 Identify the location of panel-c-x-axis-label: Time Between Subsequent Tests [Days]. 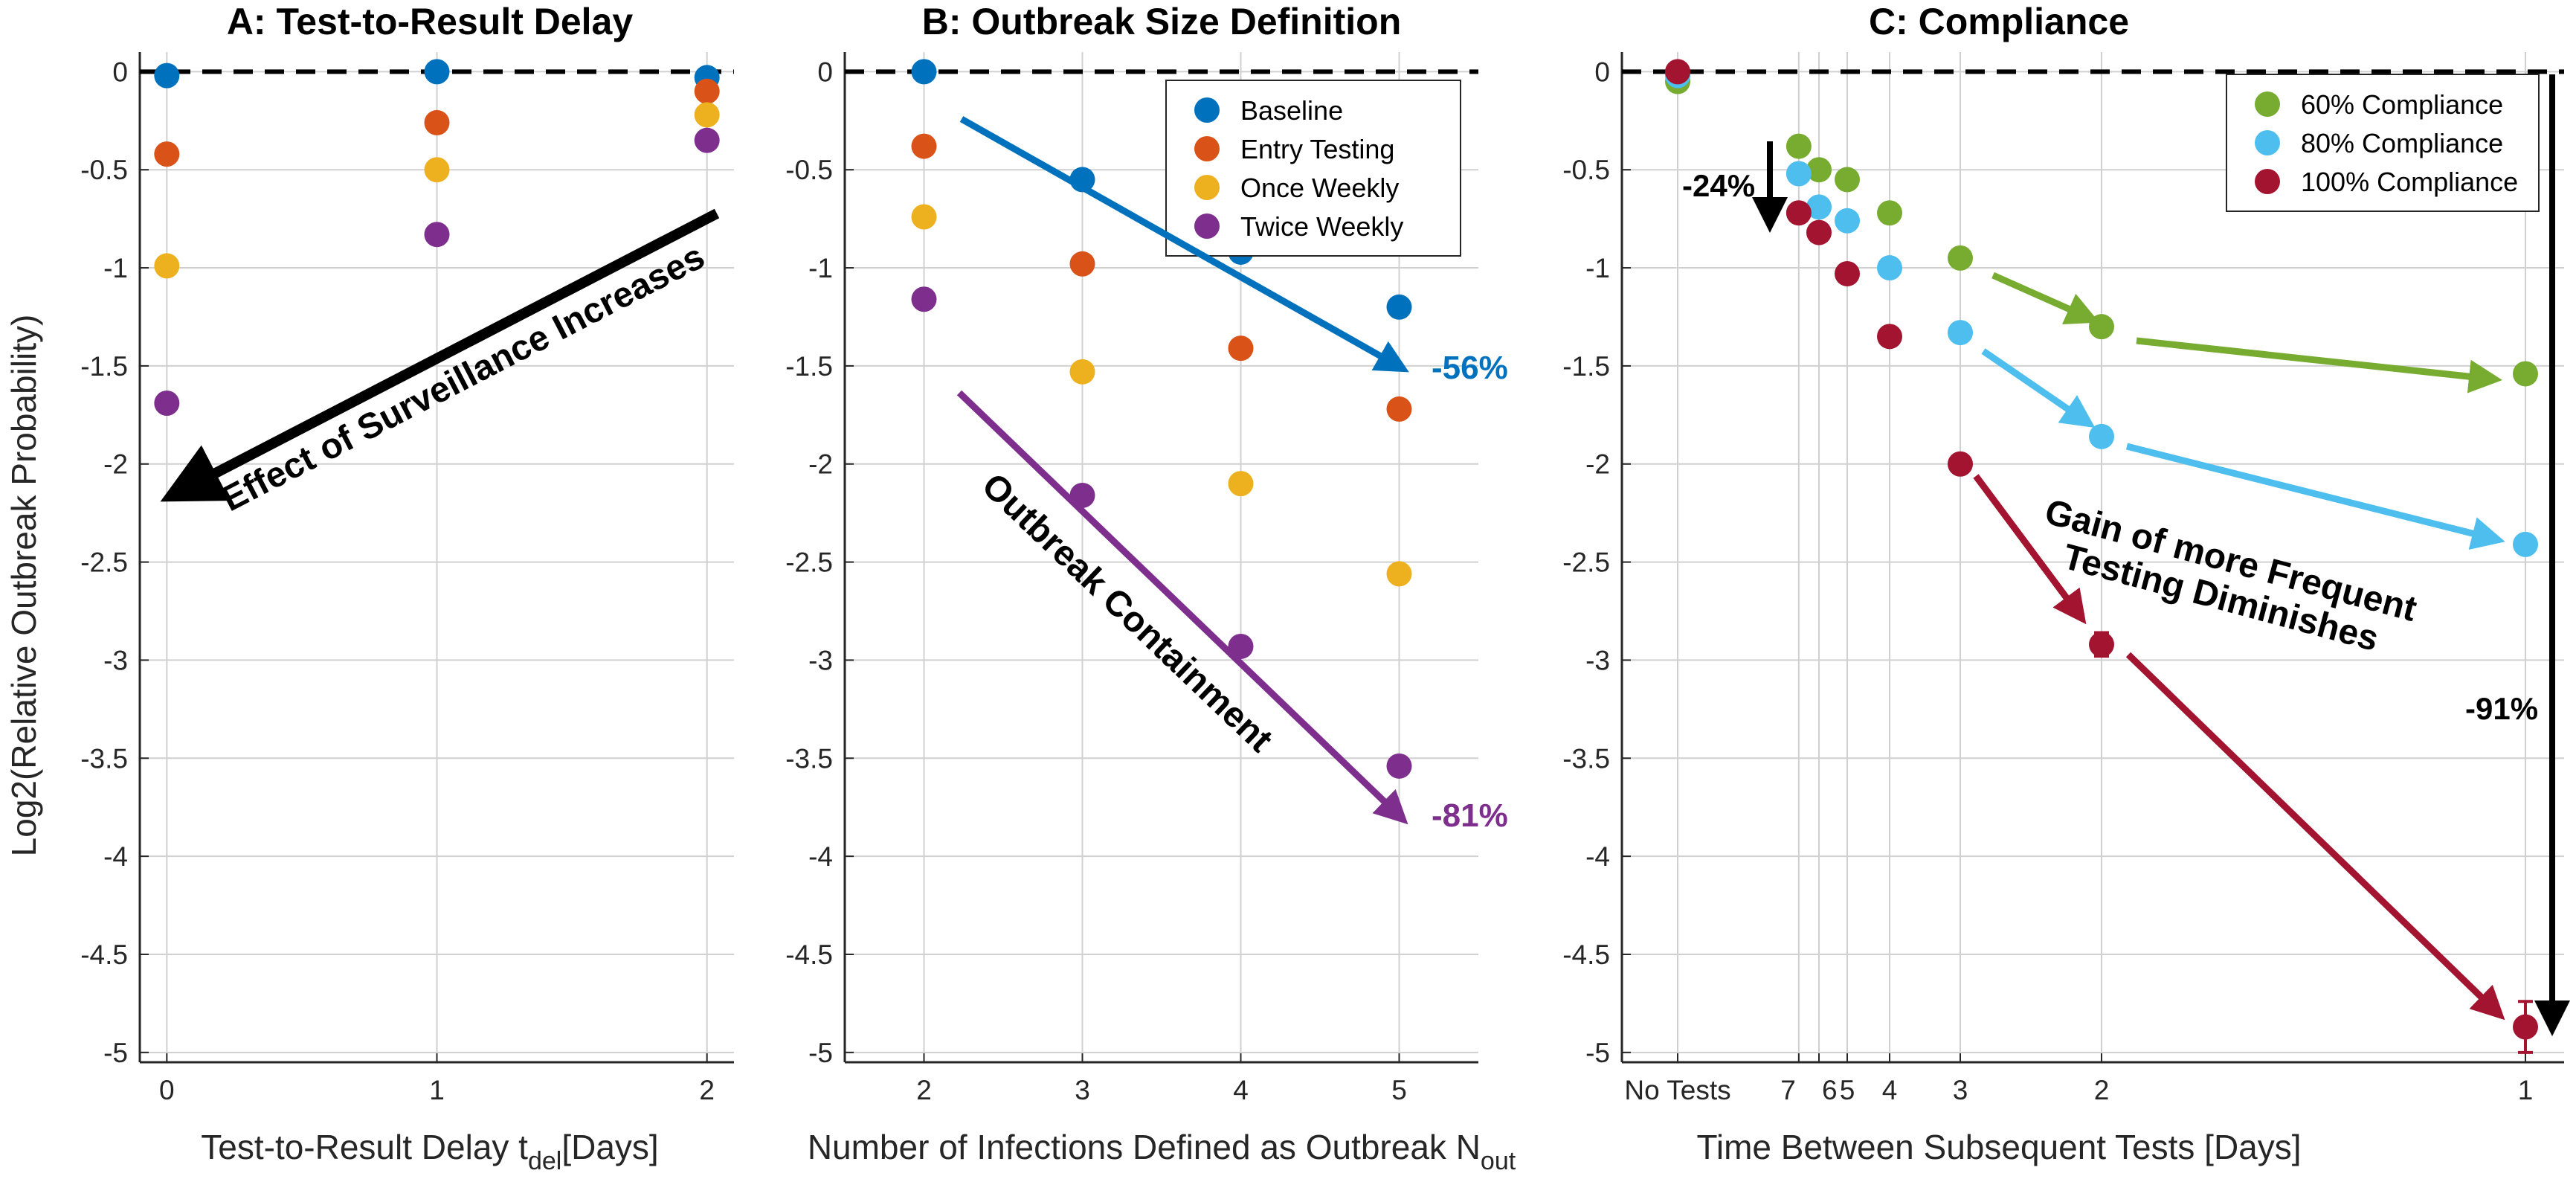
(1998, 1147).